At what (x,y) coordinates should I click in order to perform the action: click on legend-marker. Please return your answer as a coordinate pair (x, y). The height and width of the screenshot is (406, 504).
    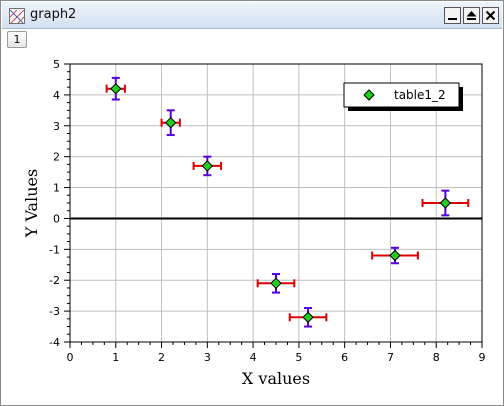
    Looking at the image, I should click on (369, 95).